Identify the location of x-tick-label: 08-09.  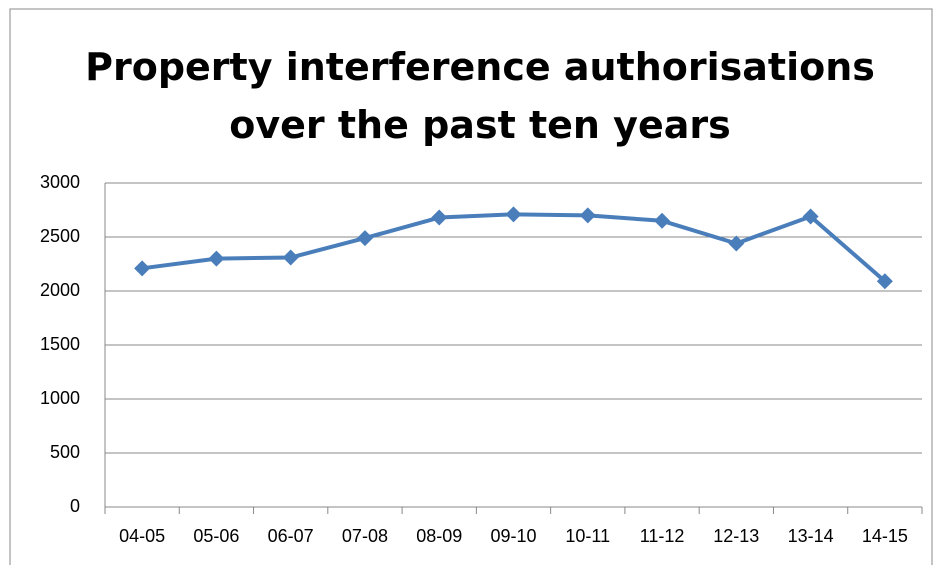
(439, 536).